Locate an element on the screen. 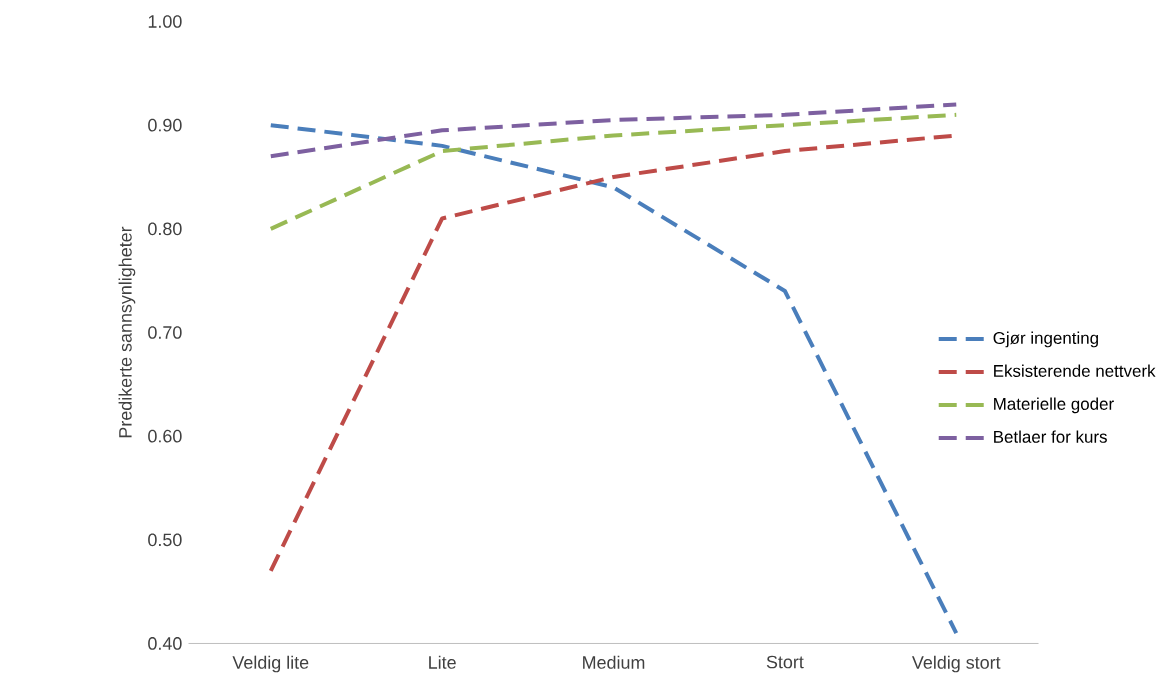 This screenshot has height=686, width=1175. legend-label: Materielle goder is located at coordinates (1054, 405).